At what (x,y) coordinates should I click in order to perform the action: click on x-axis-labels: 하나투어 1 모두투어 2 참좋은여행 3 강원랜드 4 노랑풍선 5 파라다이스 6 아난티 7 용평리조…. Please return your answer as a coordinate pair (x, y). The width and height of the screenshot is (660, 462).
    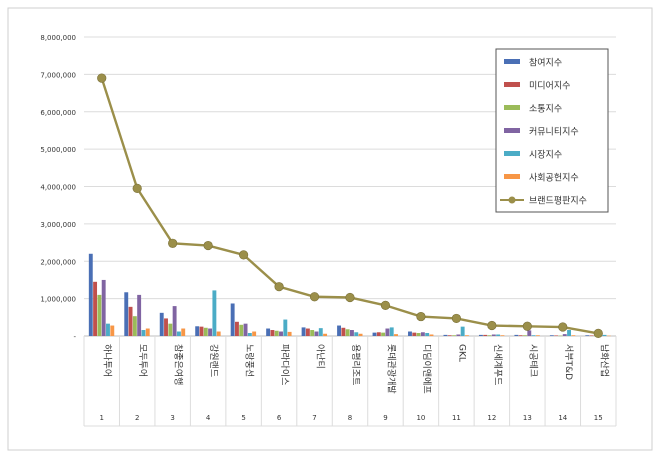
    Looking at the image, I should click on (354, 383).